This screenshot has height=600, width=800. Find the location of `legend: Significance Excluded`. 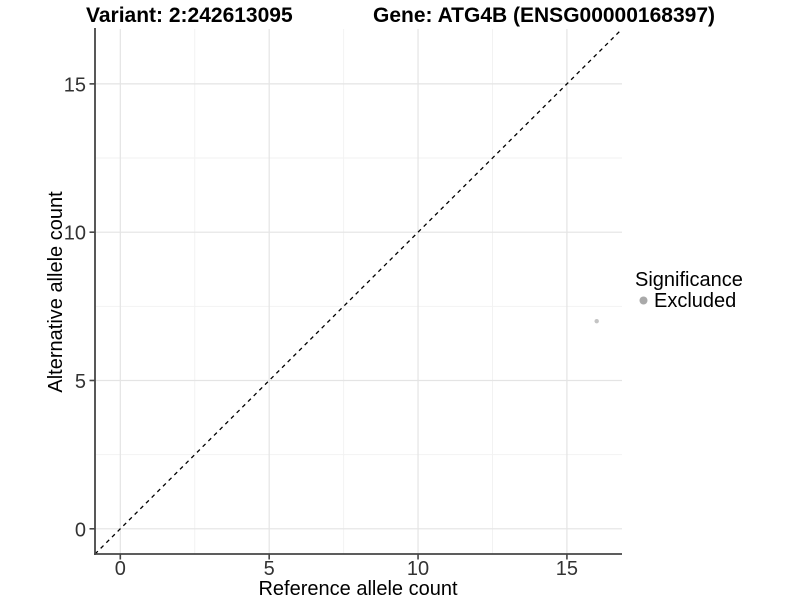

legend: Significance Excluded is located at coordinates (689, 290).